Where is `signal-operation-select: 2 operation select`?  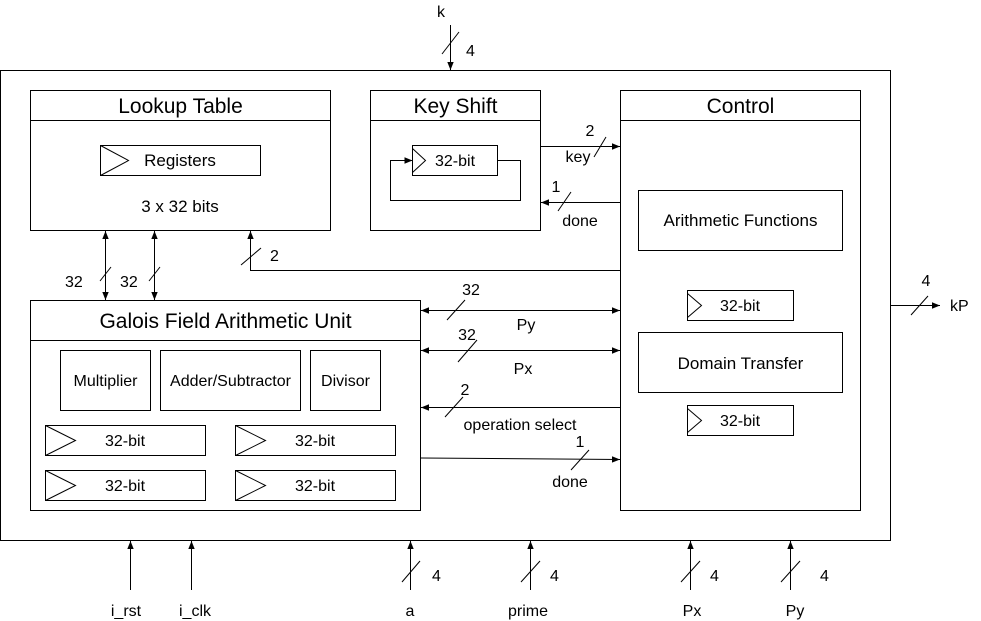
signal-operation-select: 2 operation select is located at coordinates (521, 408).